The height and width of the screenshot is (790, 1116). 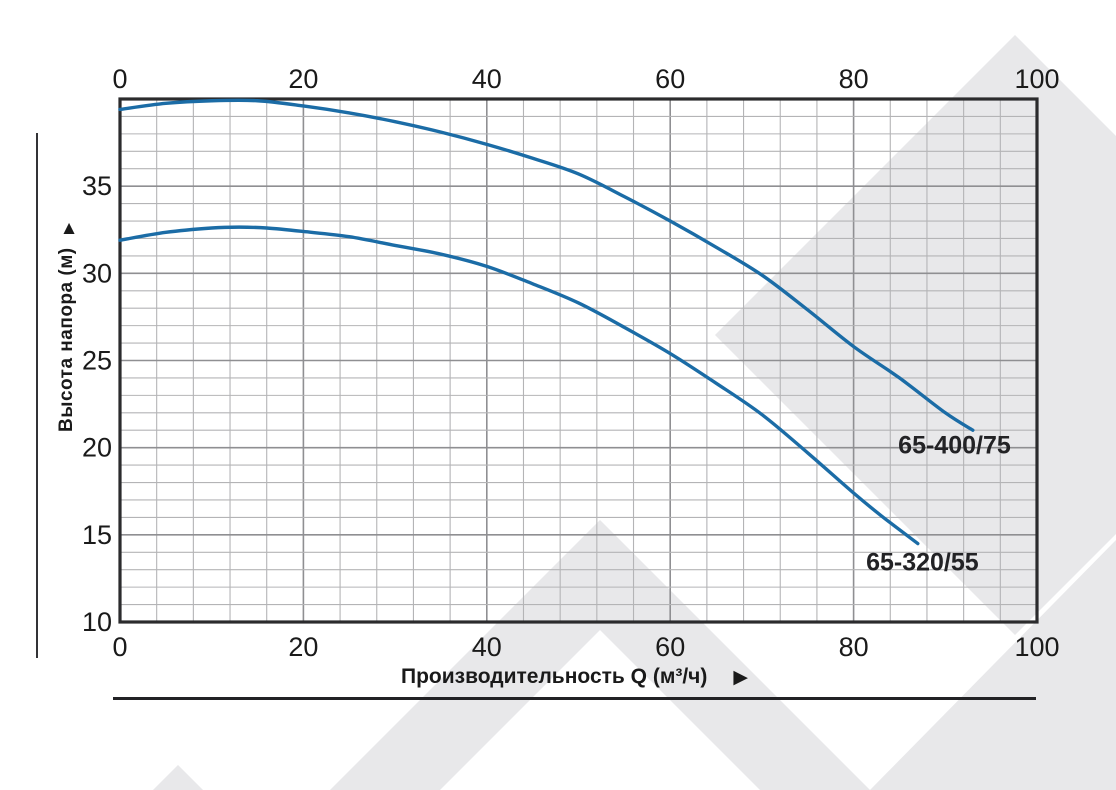 I want to click on y-axis-rule, so click(x=37, y=395).